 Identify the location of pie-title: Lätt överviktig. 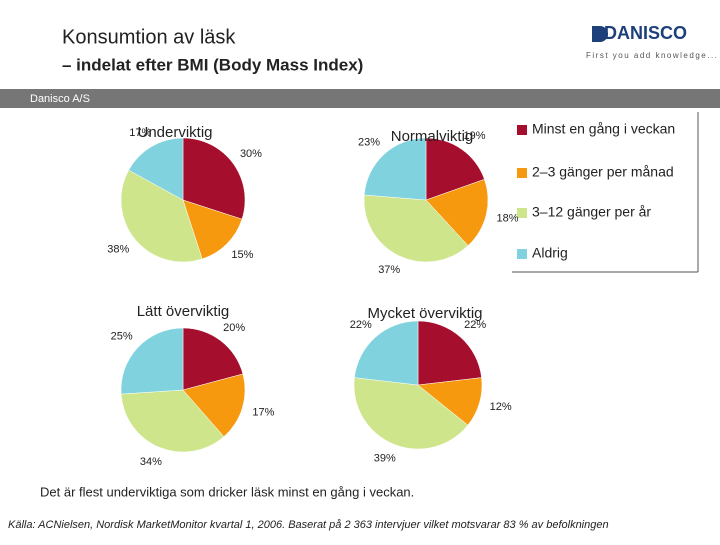
(183, 311).